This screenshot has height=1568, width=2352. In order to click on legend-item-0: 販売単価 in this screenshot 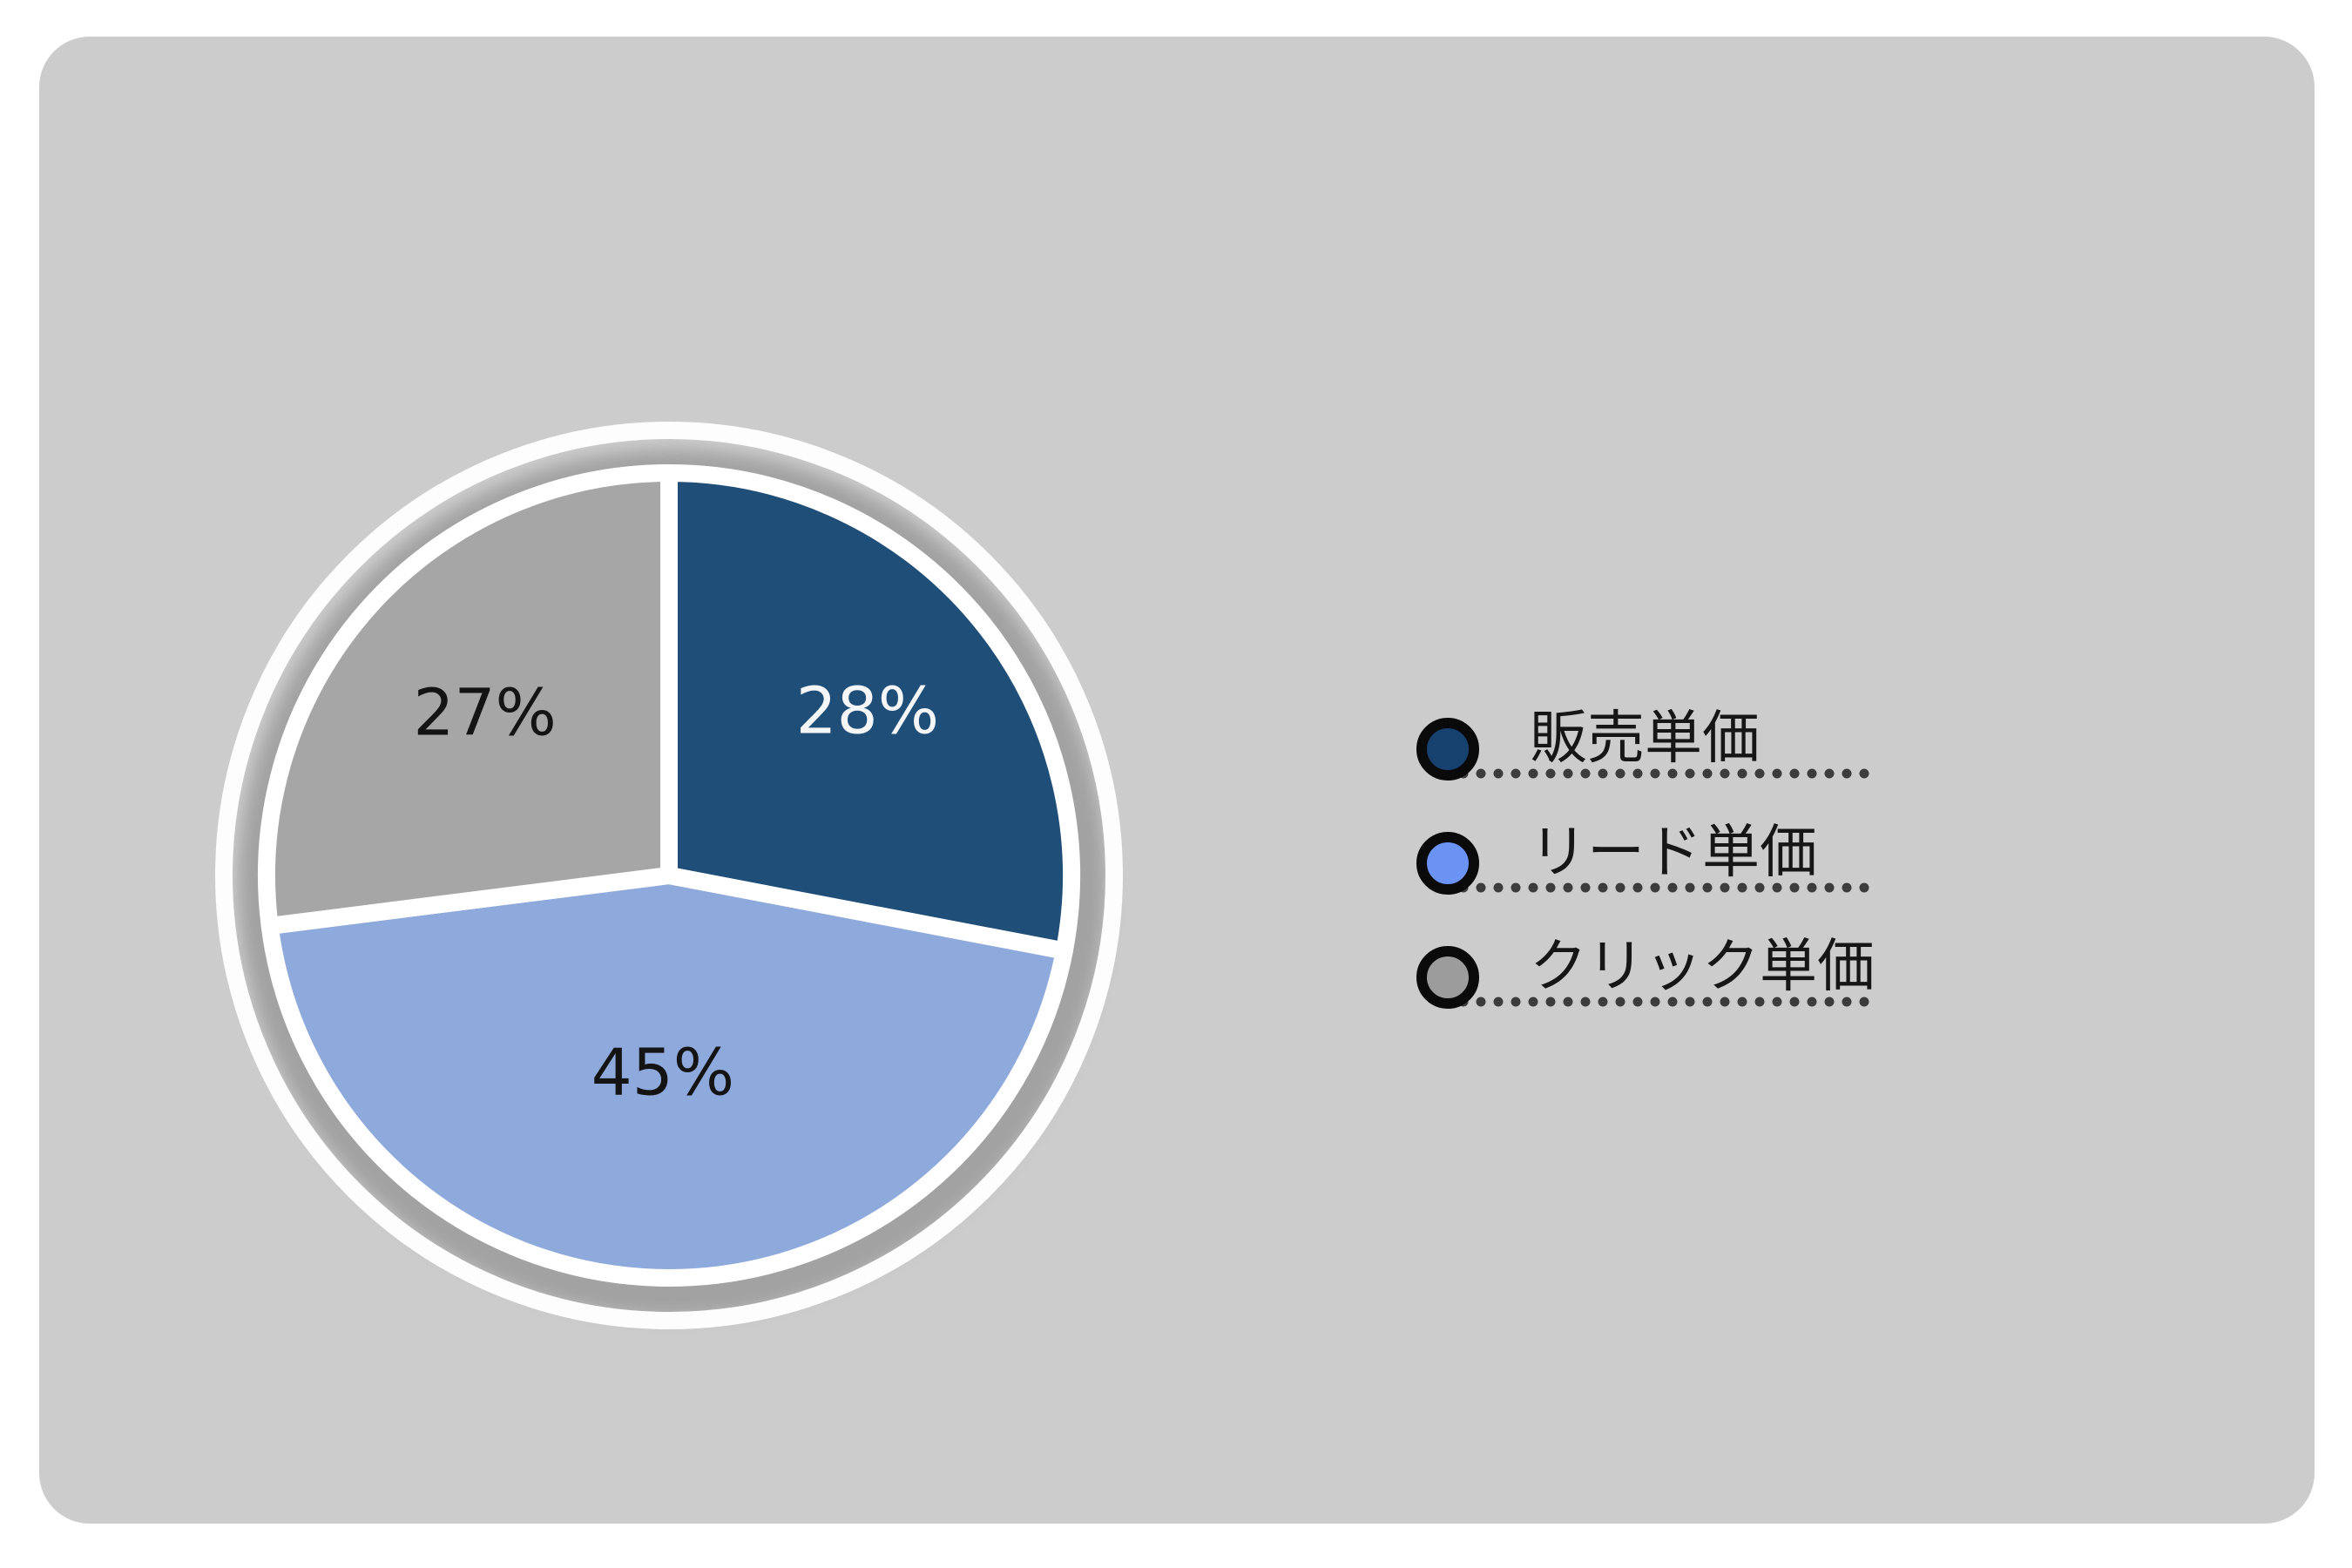, I will do `click(1643, 743)`.